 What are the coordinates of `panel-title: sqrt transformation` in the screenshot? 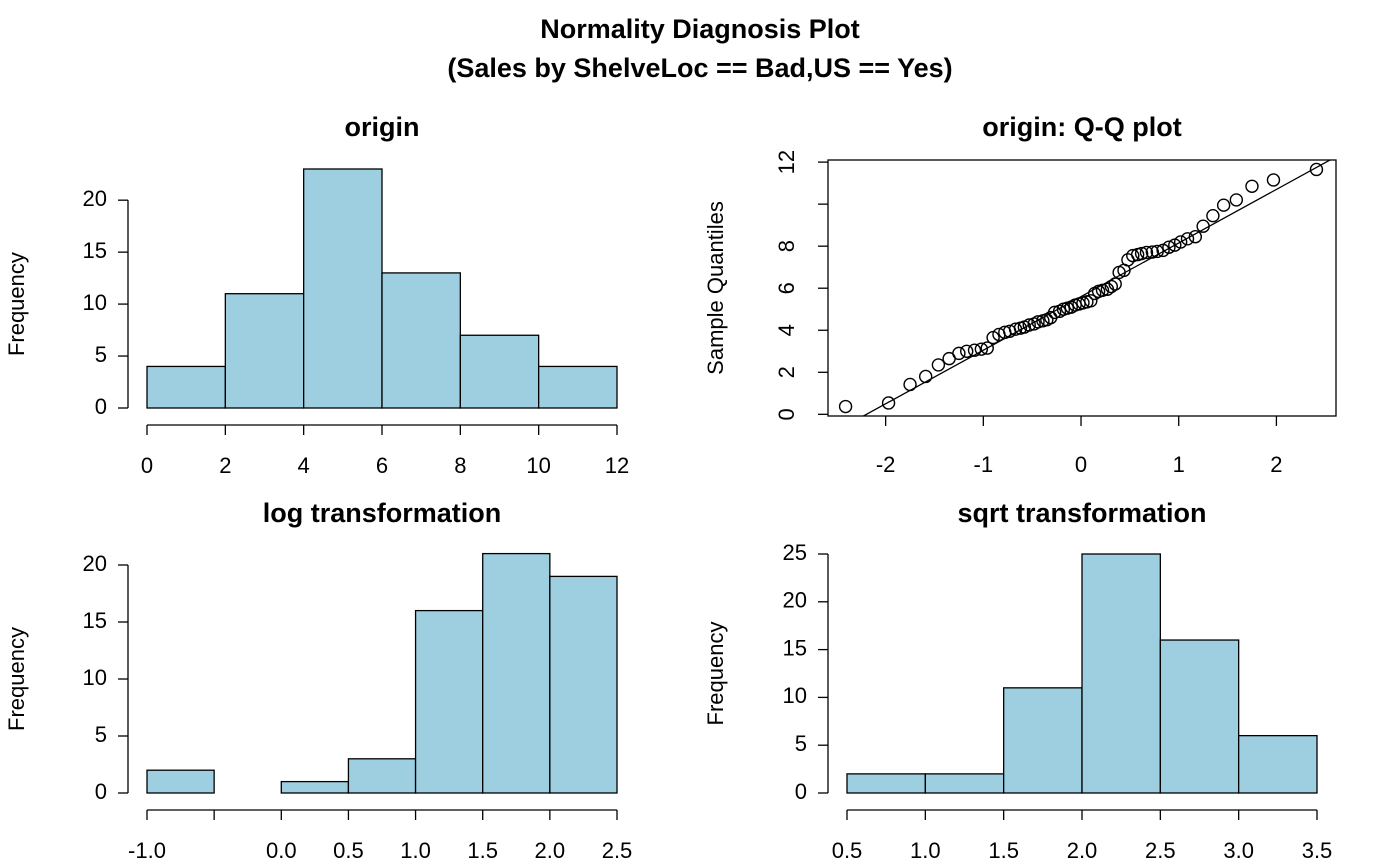 It's located at (1081, 513).